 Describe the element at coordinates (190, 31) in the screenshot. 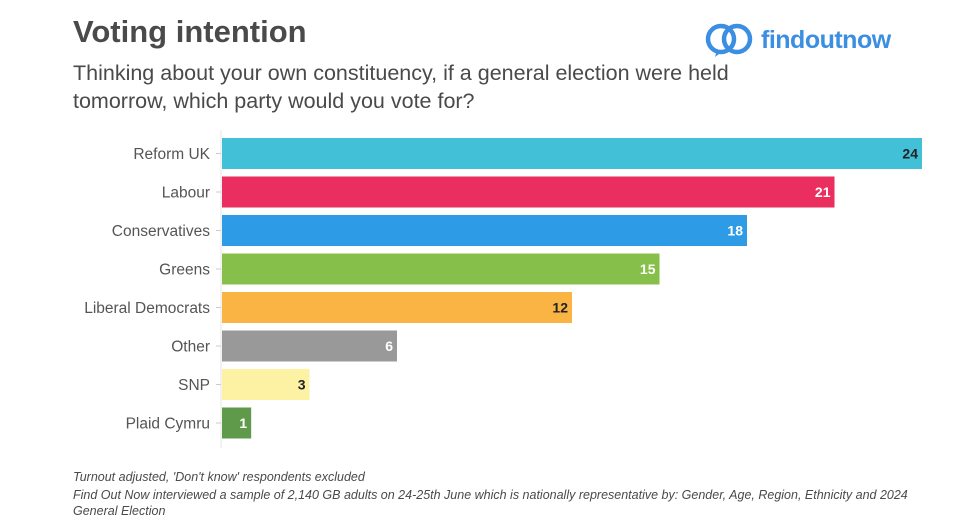

I see `chart-title: Voting intention` at that location.